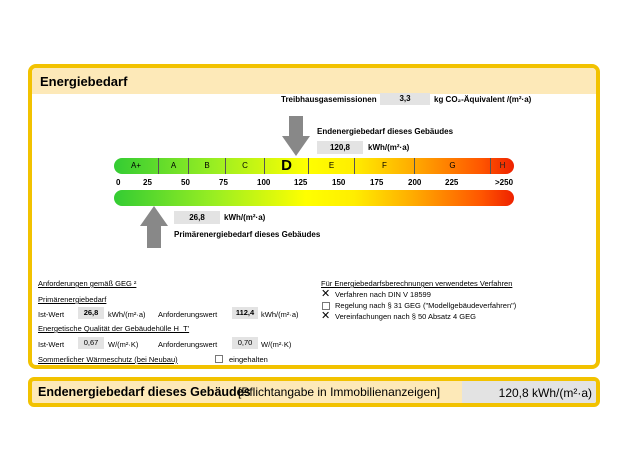 The width and height of the screenshot is (626, 470). What do you see at coordinates (339, 392) in the screenshot?
I see `footer-note: [Pflichtangabe in Immobilienanzeigen]` at bounding box center [339, 392].